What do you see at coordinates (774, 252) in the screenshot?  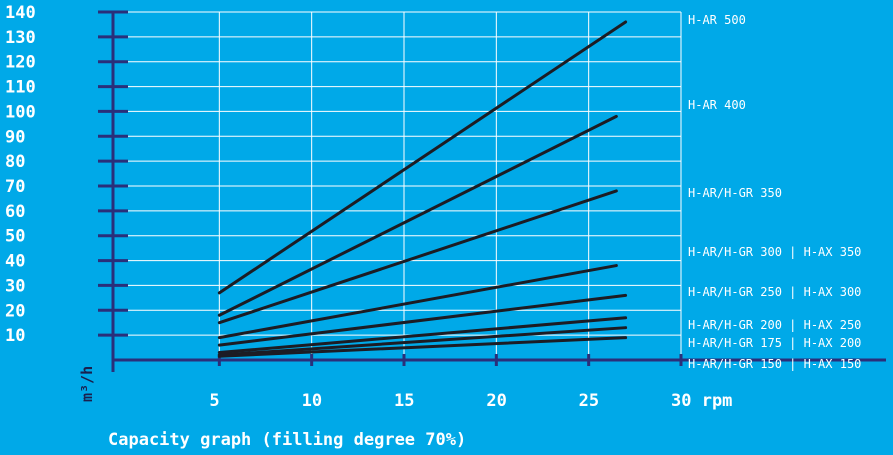 I see `series-label: H-AR/H-GR 300 | H-AX 350` at bounding box center [774, 252].